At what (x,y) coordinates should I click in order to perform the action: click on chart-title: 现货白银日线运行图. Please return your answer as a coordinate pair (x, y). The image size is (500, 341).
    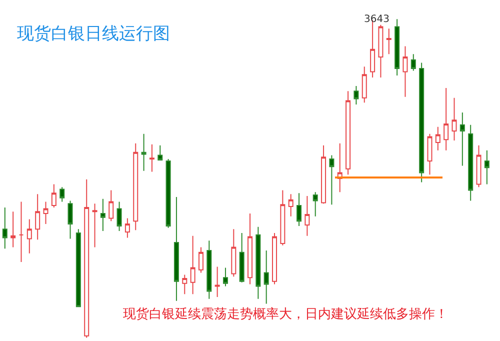
    Looking at the image, I should click on (93, 34).